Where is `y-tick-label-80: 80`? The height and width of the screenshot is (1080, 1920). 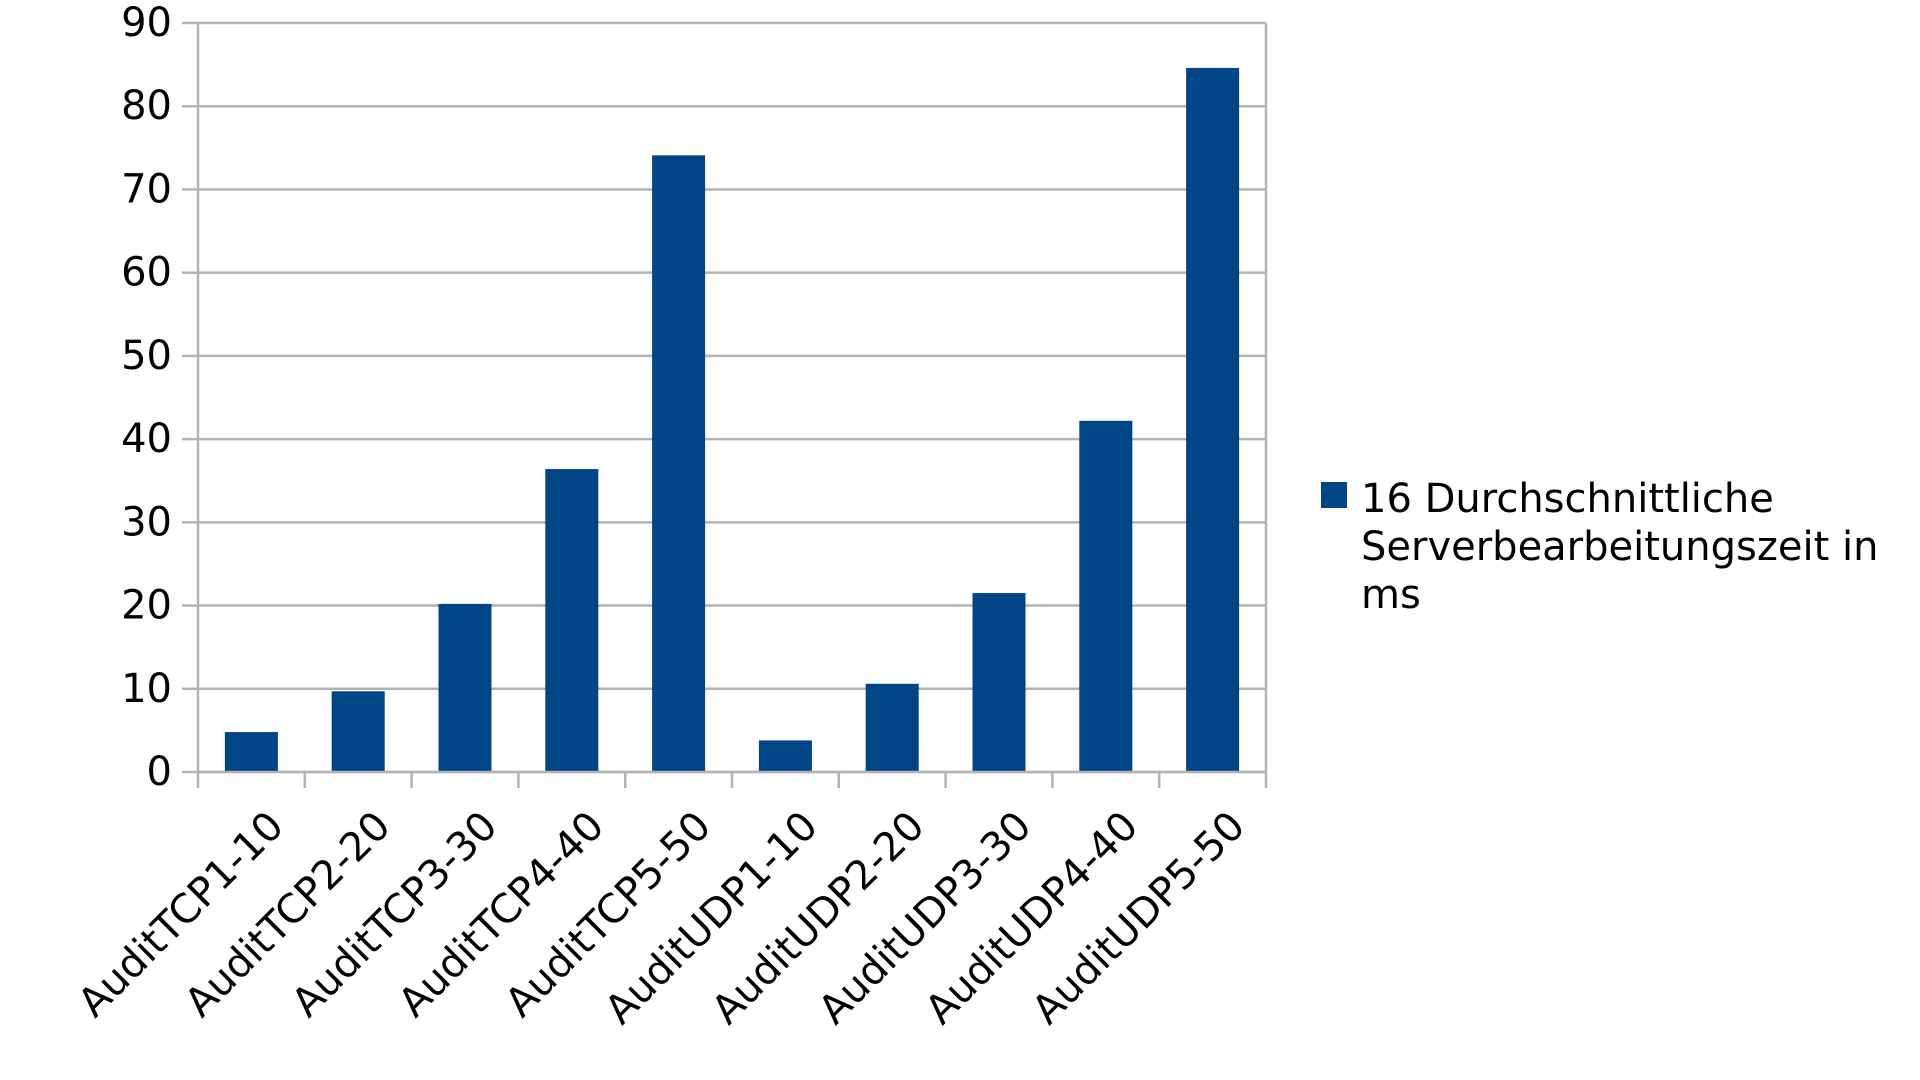
y-tick-label-80: 80 is located at coordinates (146, 106).